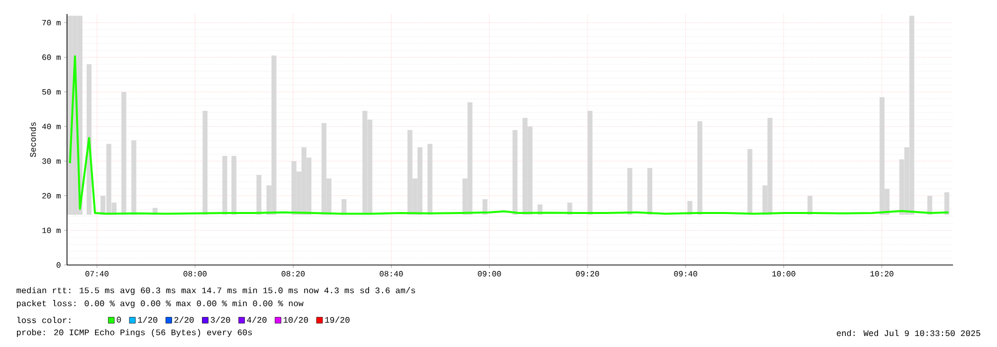 The width and height of the screenshot is (997, 347). I want to click on legend-label: 19/20, so click(337, 319).